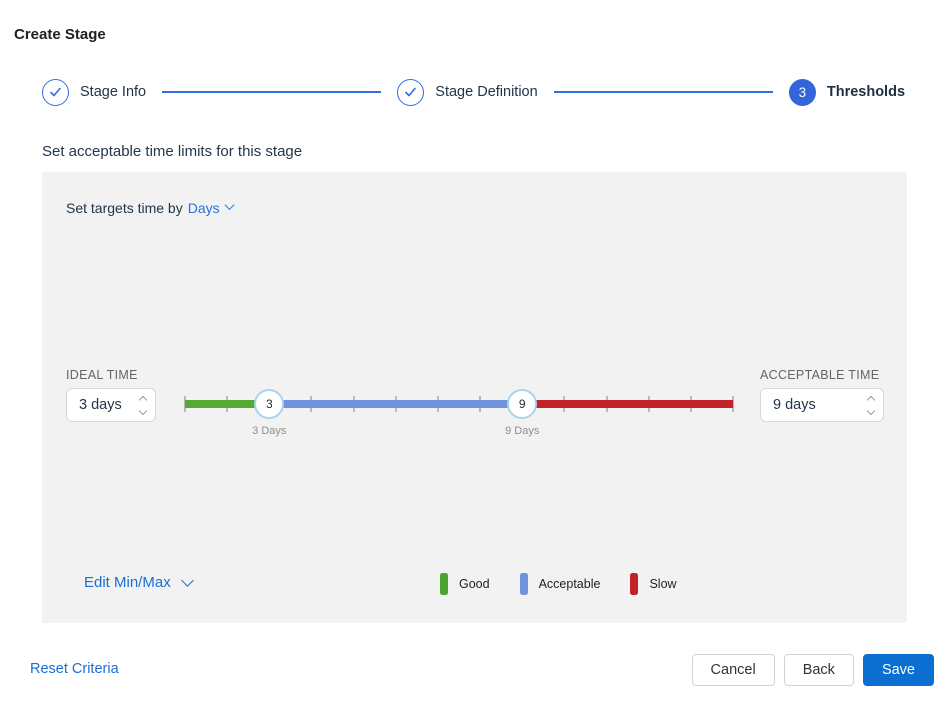 The image size is (949, 701). I want to click on legend-item-good: Good, so click(465, 584).